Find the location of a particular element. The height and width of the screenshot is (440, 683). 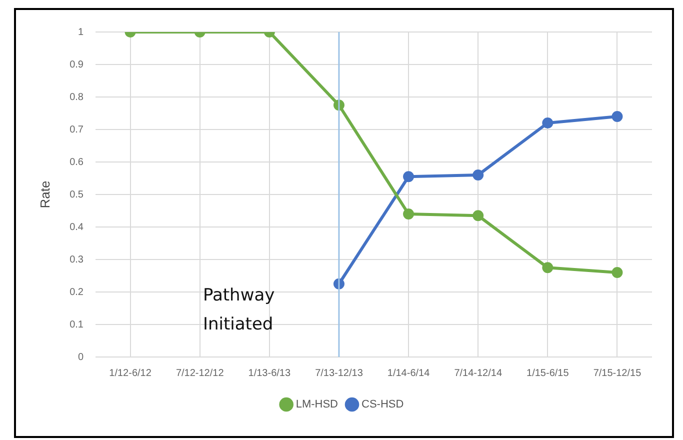

y-tick-label: 0.1 is located at coordinates (77, 324).